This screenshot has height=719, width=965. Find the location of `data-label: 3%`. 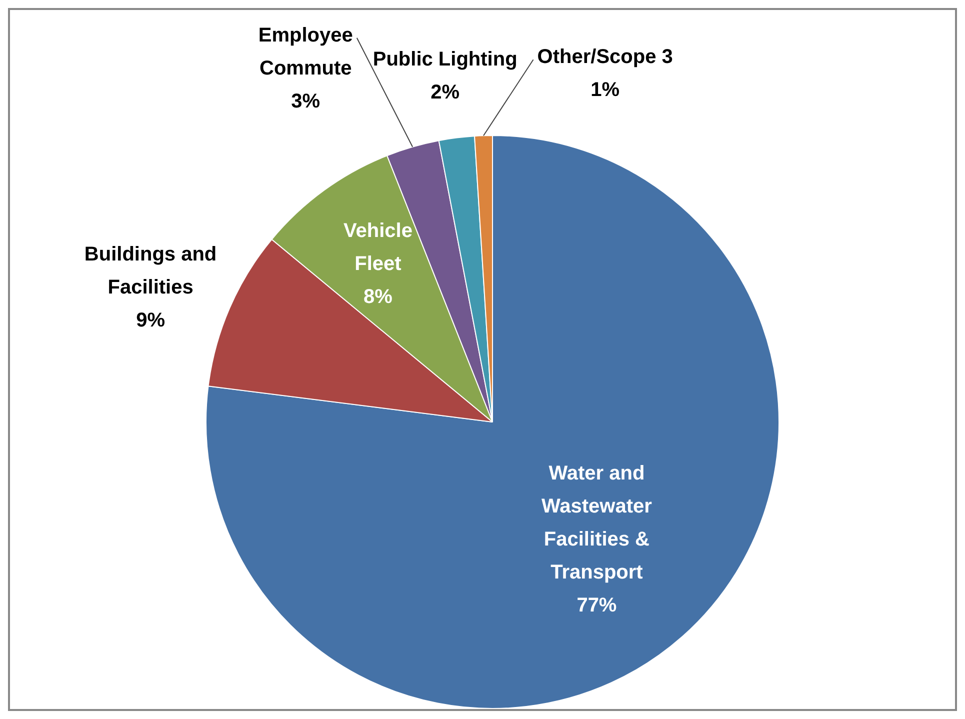

data-label: 3% is located at coordinates (305, 101).